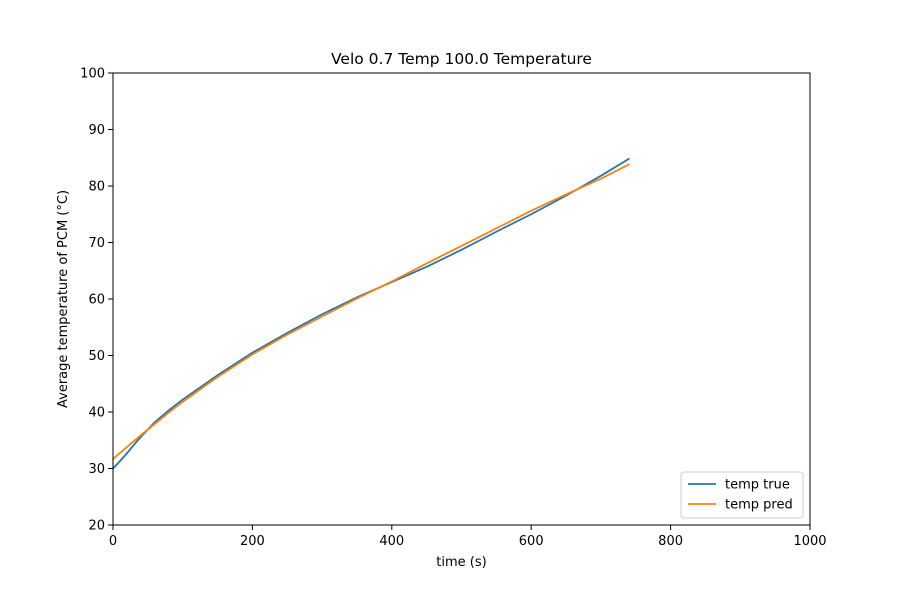 The height and width of the screenshot is (600, 900). Describe the element at coordinates (809, 541) in the screenshot. I see `x-tick-label: 1000` at that location.